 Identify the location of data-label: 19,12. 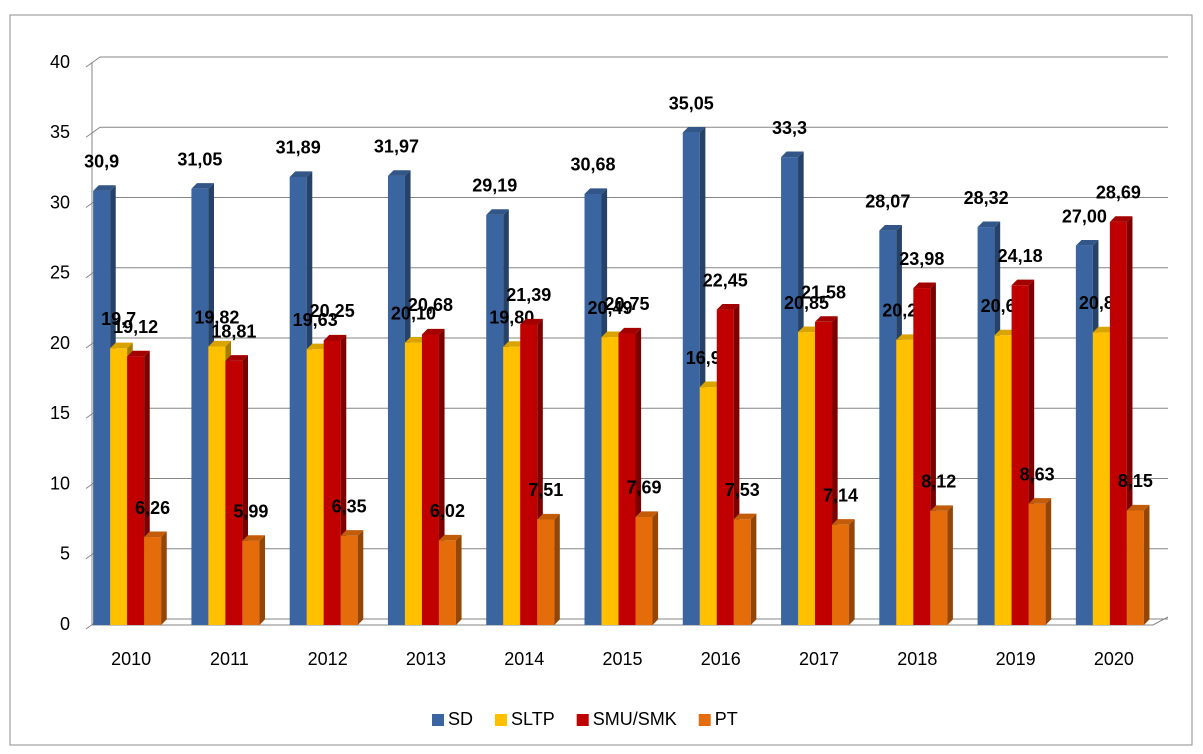
(135, 327).